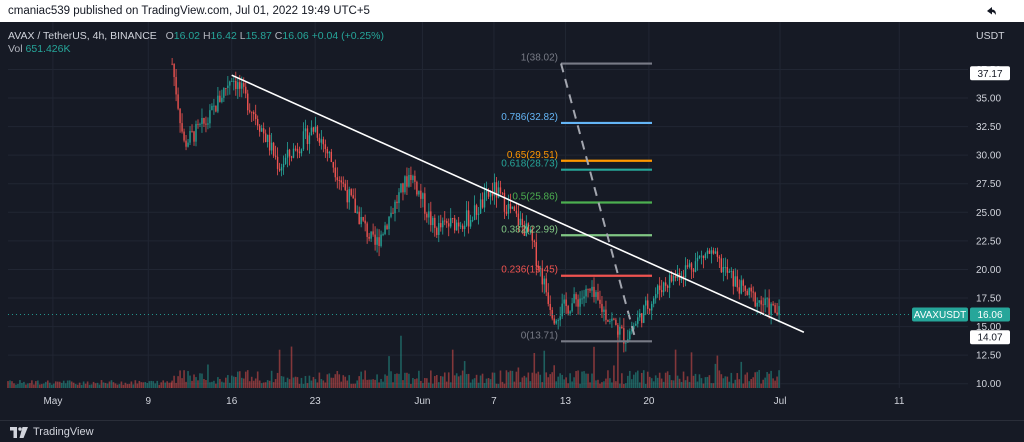 The width and height of the screenshot is (1024, 442). What do you see at coordinates (316, 401) in the screenshot?
I see `time-tick-label: 23` at bounding box center [316, 401].